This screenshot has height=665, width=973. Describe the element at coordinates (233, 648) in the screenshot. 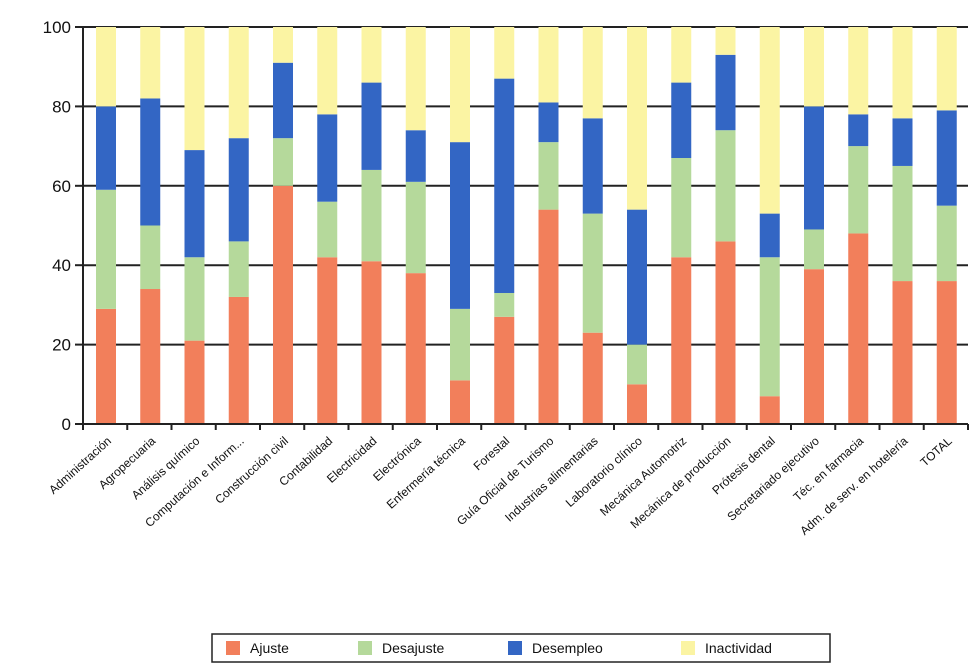

I see `legend-swatch-ajuste` at that location.